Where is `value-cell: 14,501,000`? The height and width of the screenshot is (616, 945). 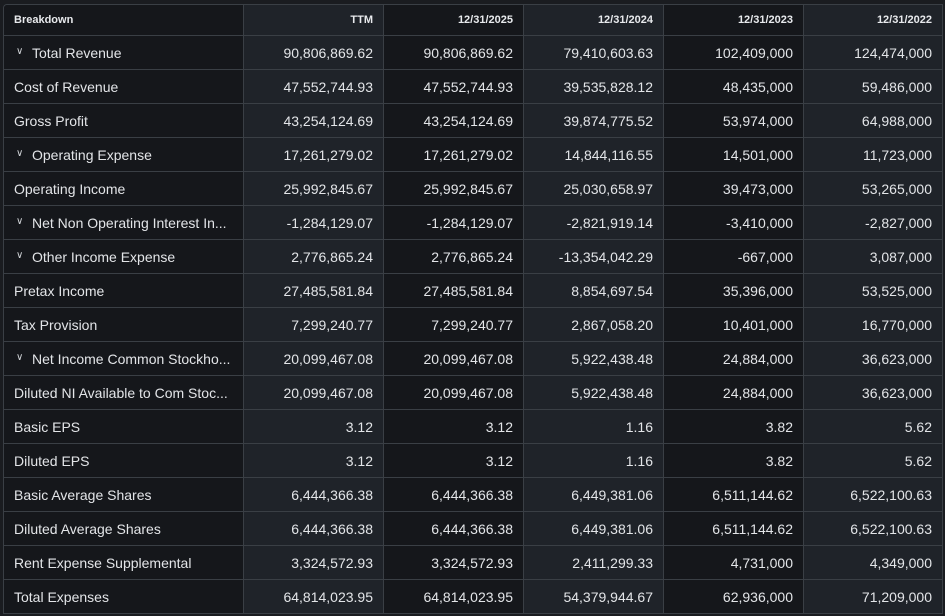
value-cell: 14,501,000 is located at coordinates (734, 154).